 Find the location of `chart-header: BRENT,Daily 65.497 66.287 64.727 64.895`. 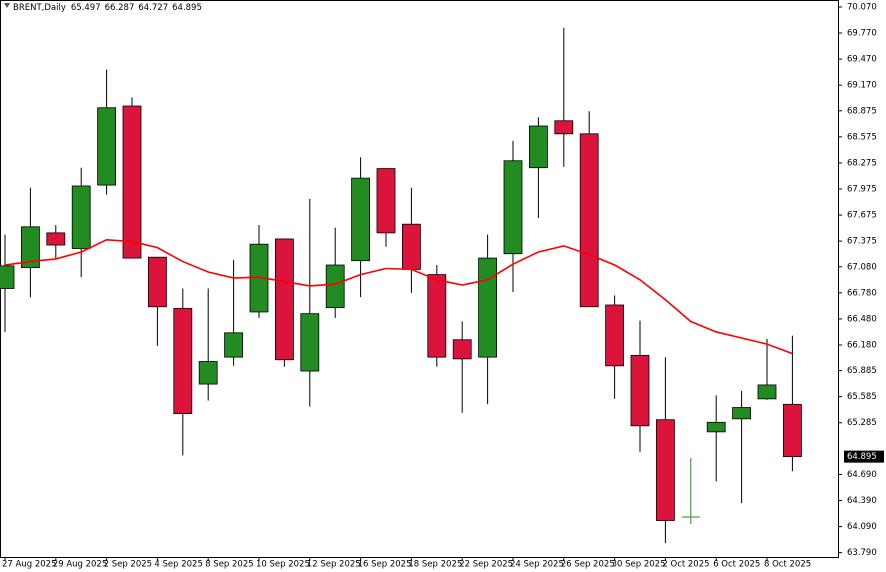

chart-header: BRENT,Daily 65.497 66.287 64.727 64.895 is located at coordinates (107, 8).